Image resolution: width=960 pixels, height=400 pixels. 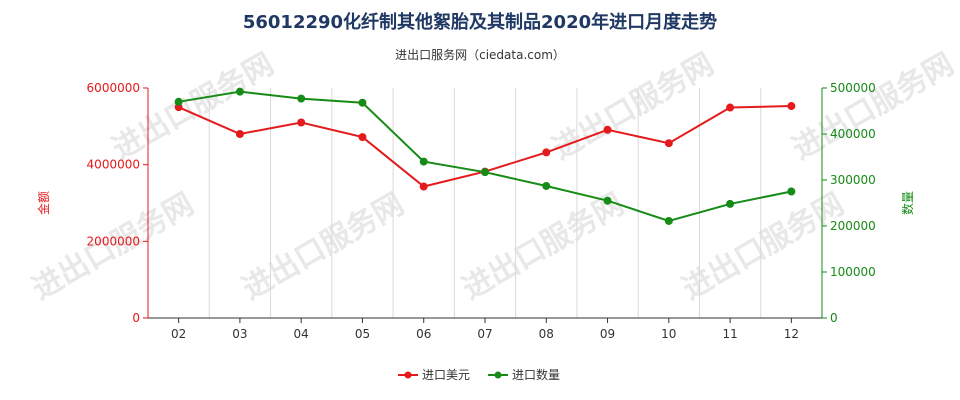 What do you see at coordinates (607, 334) in the screenshot?
I see `x-tick-label: 09` at bounding box center [607, 334].